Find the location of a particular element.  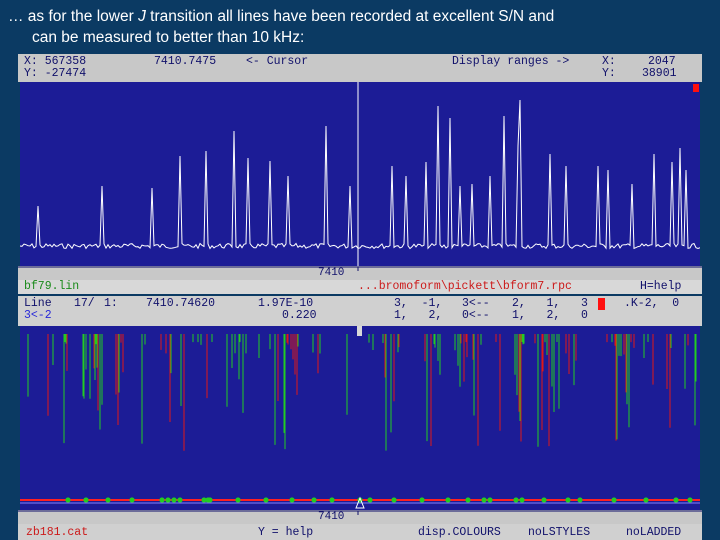

colours-button: disp.COLOURS is located at coordinates (459, 532).